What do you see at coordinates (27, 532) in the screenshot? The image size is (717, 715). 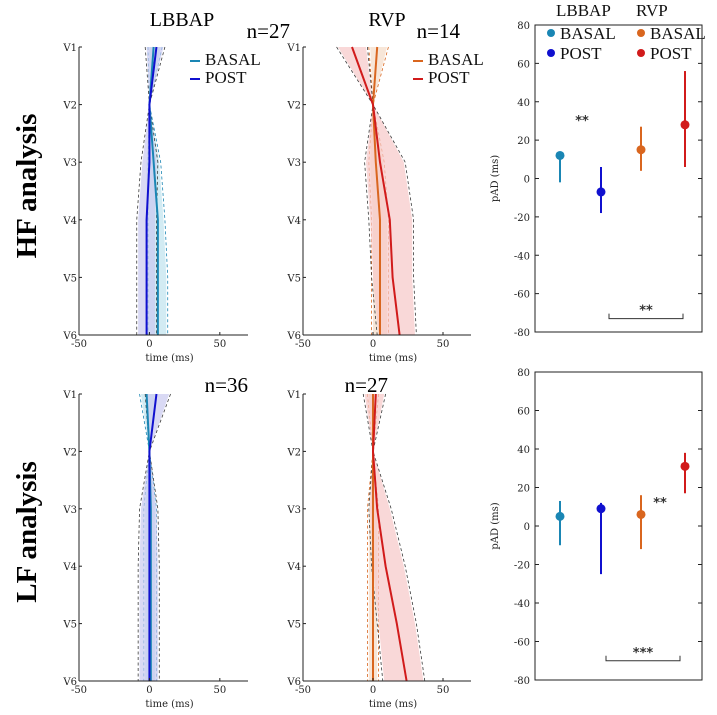 I see `lf-row-label: LF analysis` at bounding box center [27, 532].